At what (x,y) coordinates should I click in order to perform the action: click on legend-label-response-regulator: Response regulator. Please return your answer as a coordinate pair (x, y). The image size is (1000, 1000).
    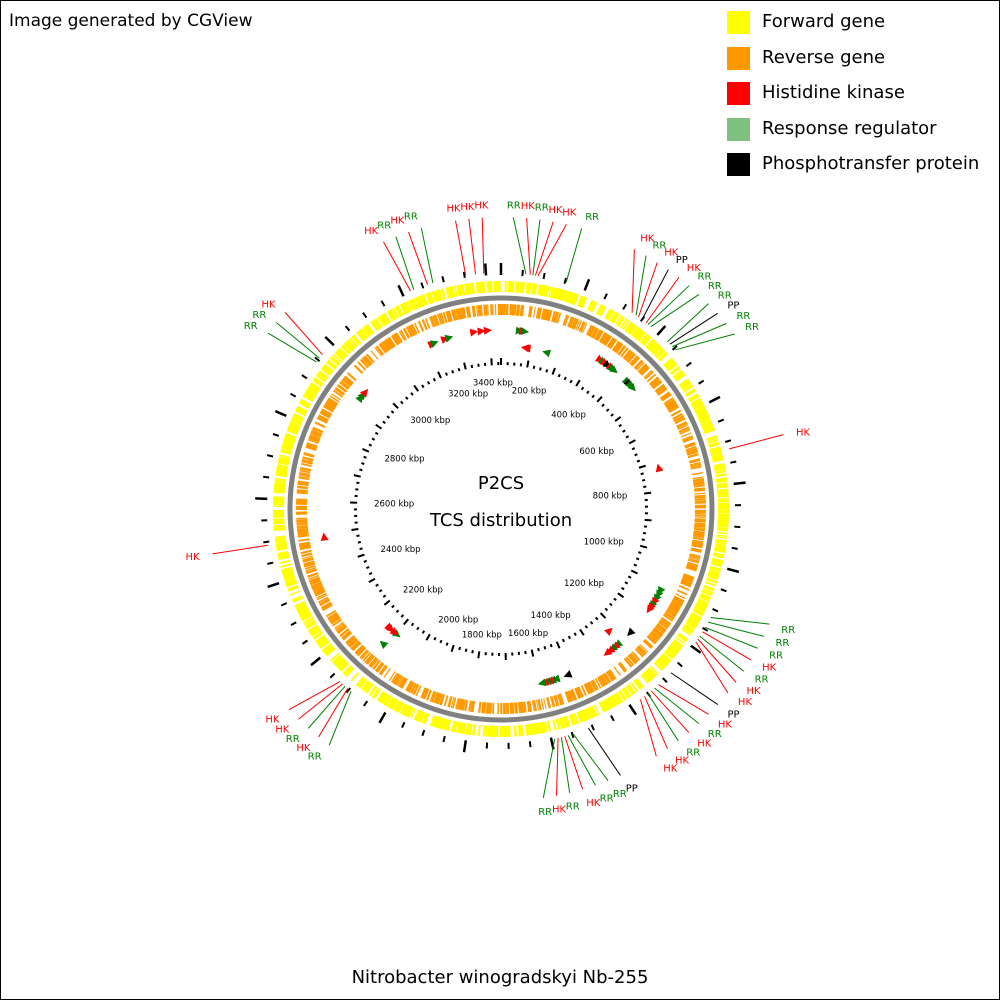
    Looking at the image, I should click on (849, 128).